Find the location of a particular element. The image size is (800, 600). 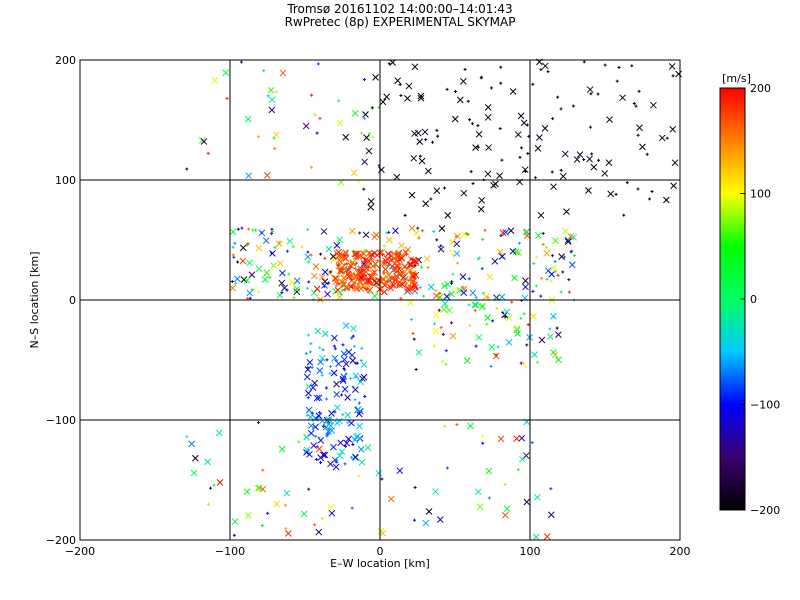

y-tick-label: 100 is located at coordinates (65, 180).